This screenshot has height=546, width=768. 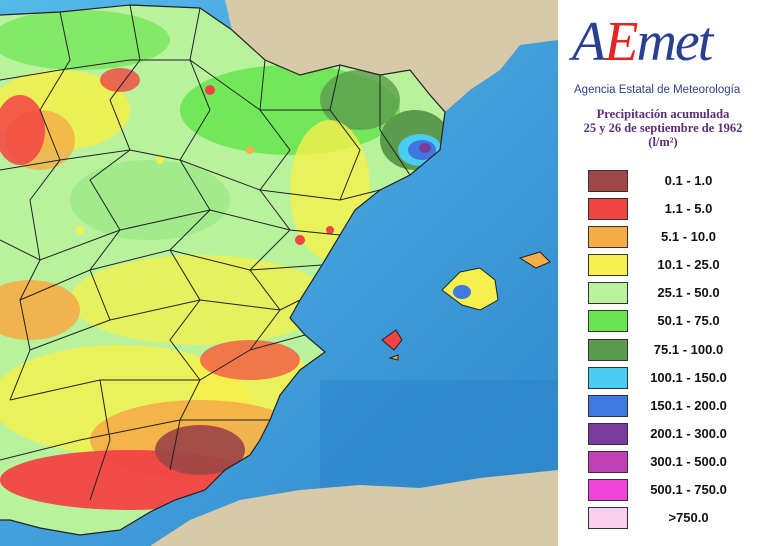 I want to click on legend-row: 5.1 - 10.0, so click(x=673, y=240).